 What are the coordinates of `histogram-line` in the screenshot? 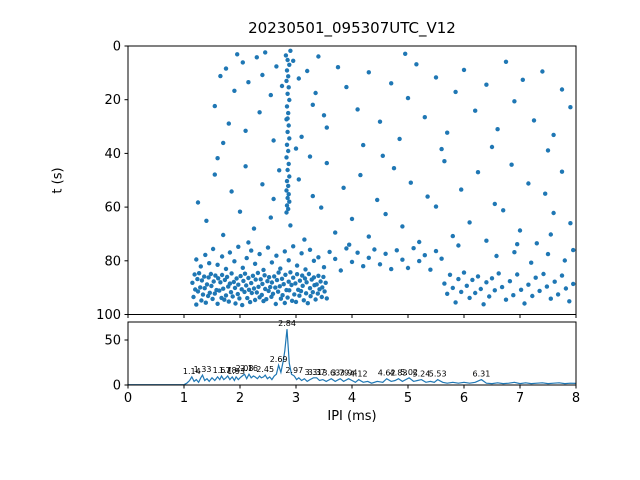 It's located at (352, 357).